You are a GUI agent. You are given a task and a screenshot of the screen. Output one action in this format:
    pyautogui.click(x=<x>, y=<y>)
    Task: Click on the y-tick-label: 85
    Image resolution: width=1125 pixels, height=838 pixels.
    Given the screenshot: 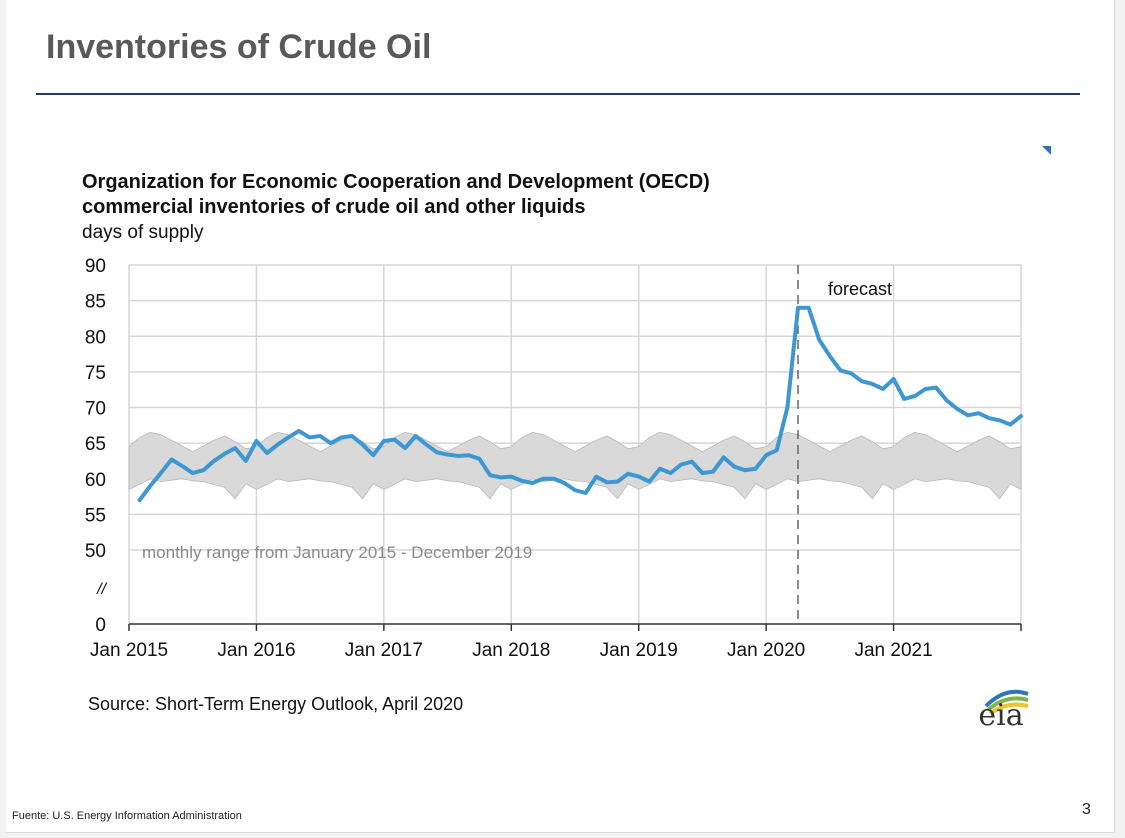 What is the action you would take?
    pyautogui.click(x=95, y=302)
    